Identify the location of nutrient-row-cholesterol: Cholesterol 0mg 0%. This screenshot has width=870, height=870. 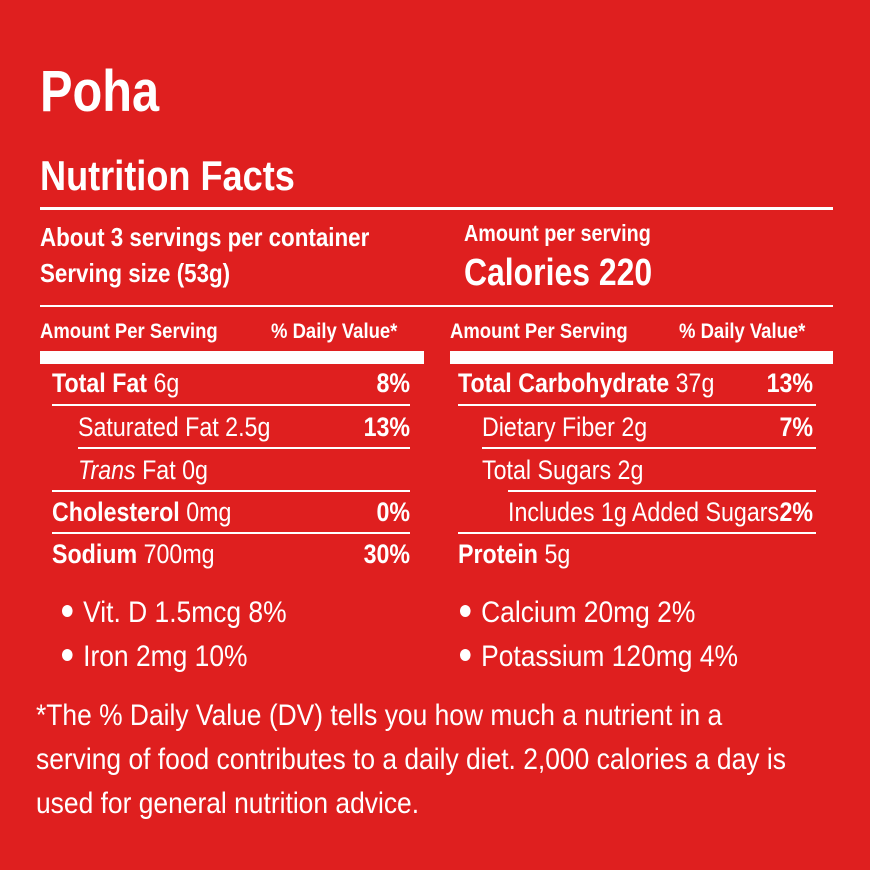
(231, 512).